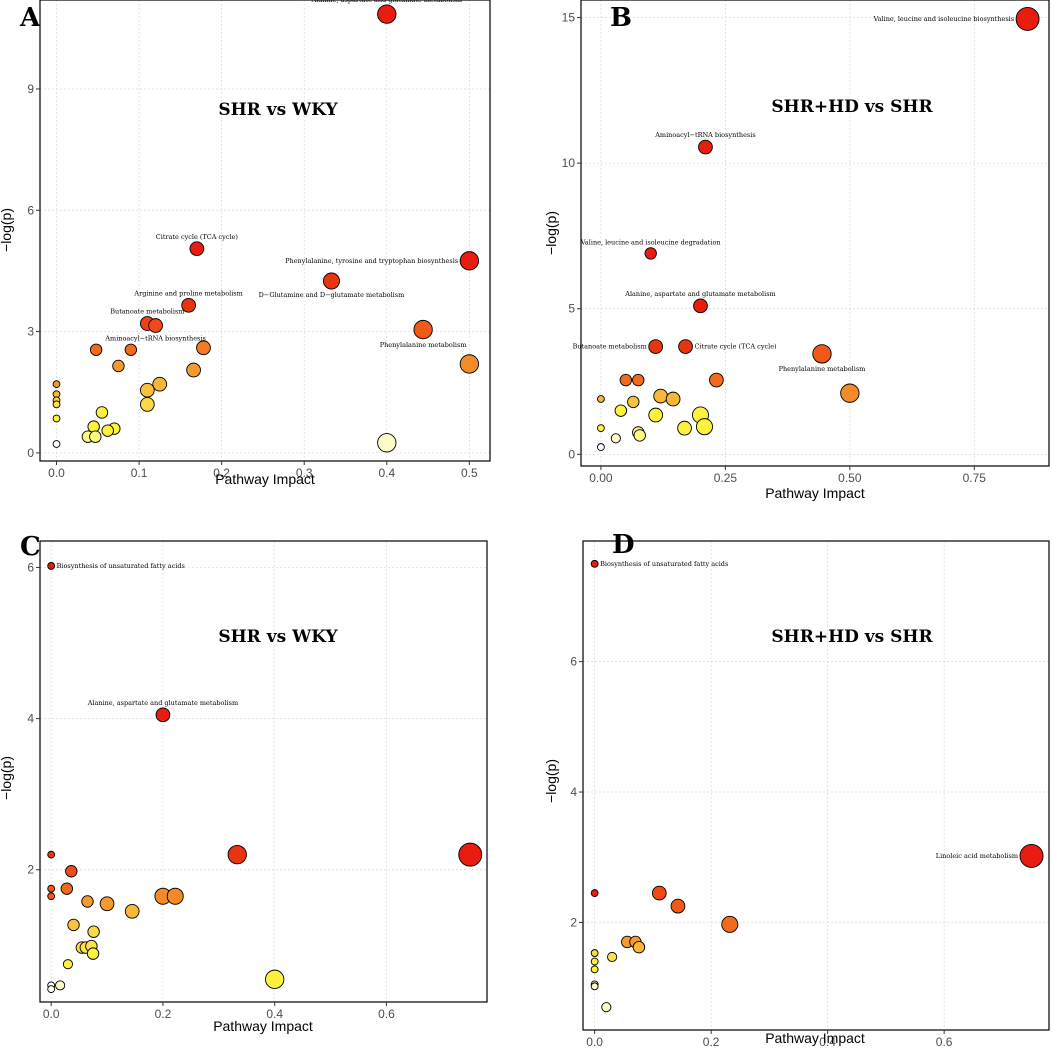 The image size is (1052, 1052). I want to click on point-label: Aminoacyl−tRNA biosynthesis, so click(704, 135).